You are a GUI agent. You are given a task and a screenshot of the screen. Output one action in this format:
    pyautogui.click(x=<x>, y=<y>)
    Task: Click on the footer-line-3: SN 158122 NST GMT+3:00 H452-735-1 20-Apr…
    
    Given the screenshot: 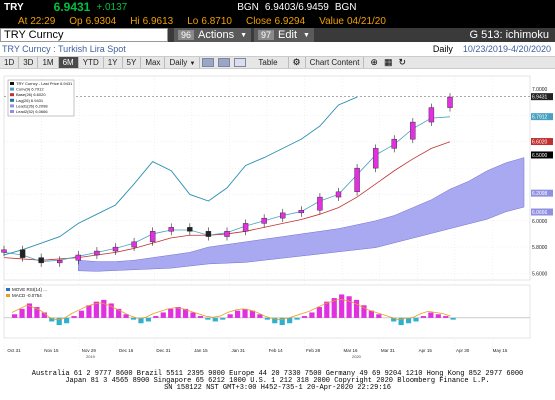 What is the action you would take?
    pyautogui.click(x=277, y=388)
    